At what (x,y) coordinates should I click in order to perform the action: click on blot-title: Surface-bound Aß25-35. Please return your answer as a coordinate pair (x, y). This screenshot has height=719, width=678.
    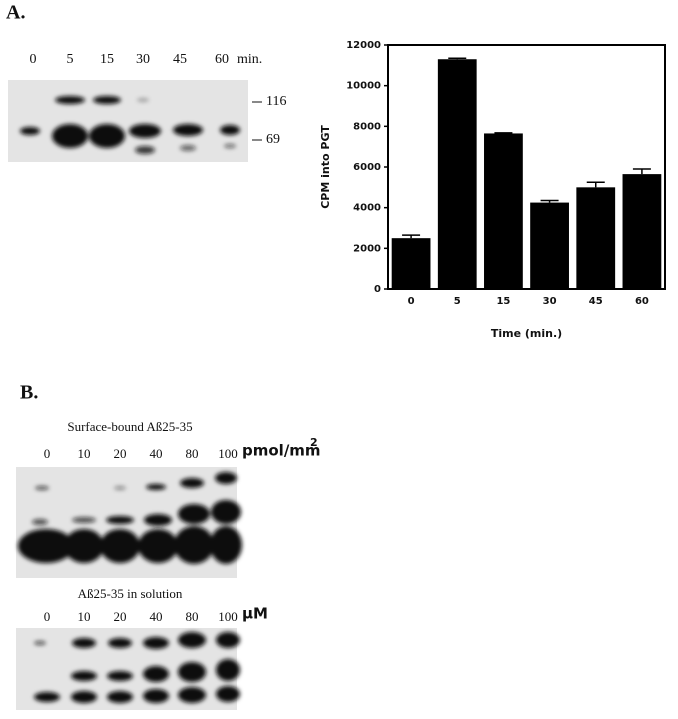
    Looking at the image, I should click on (129, 426).